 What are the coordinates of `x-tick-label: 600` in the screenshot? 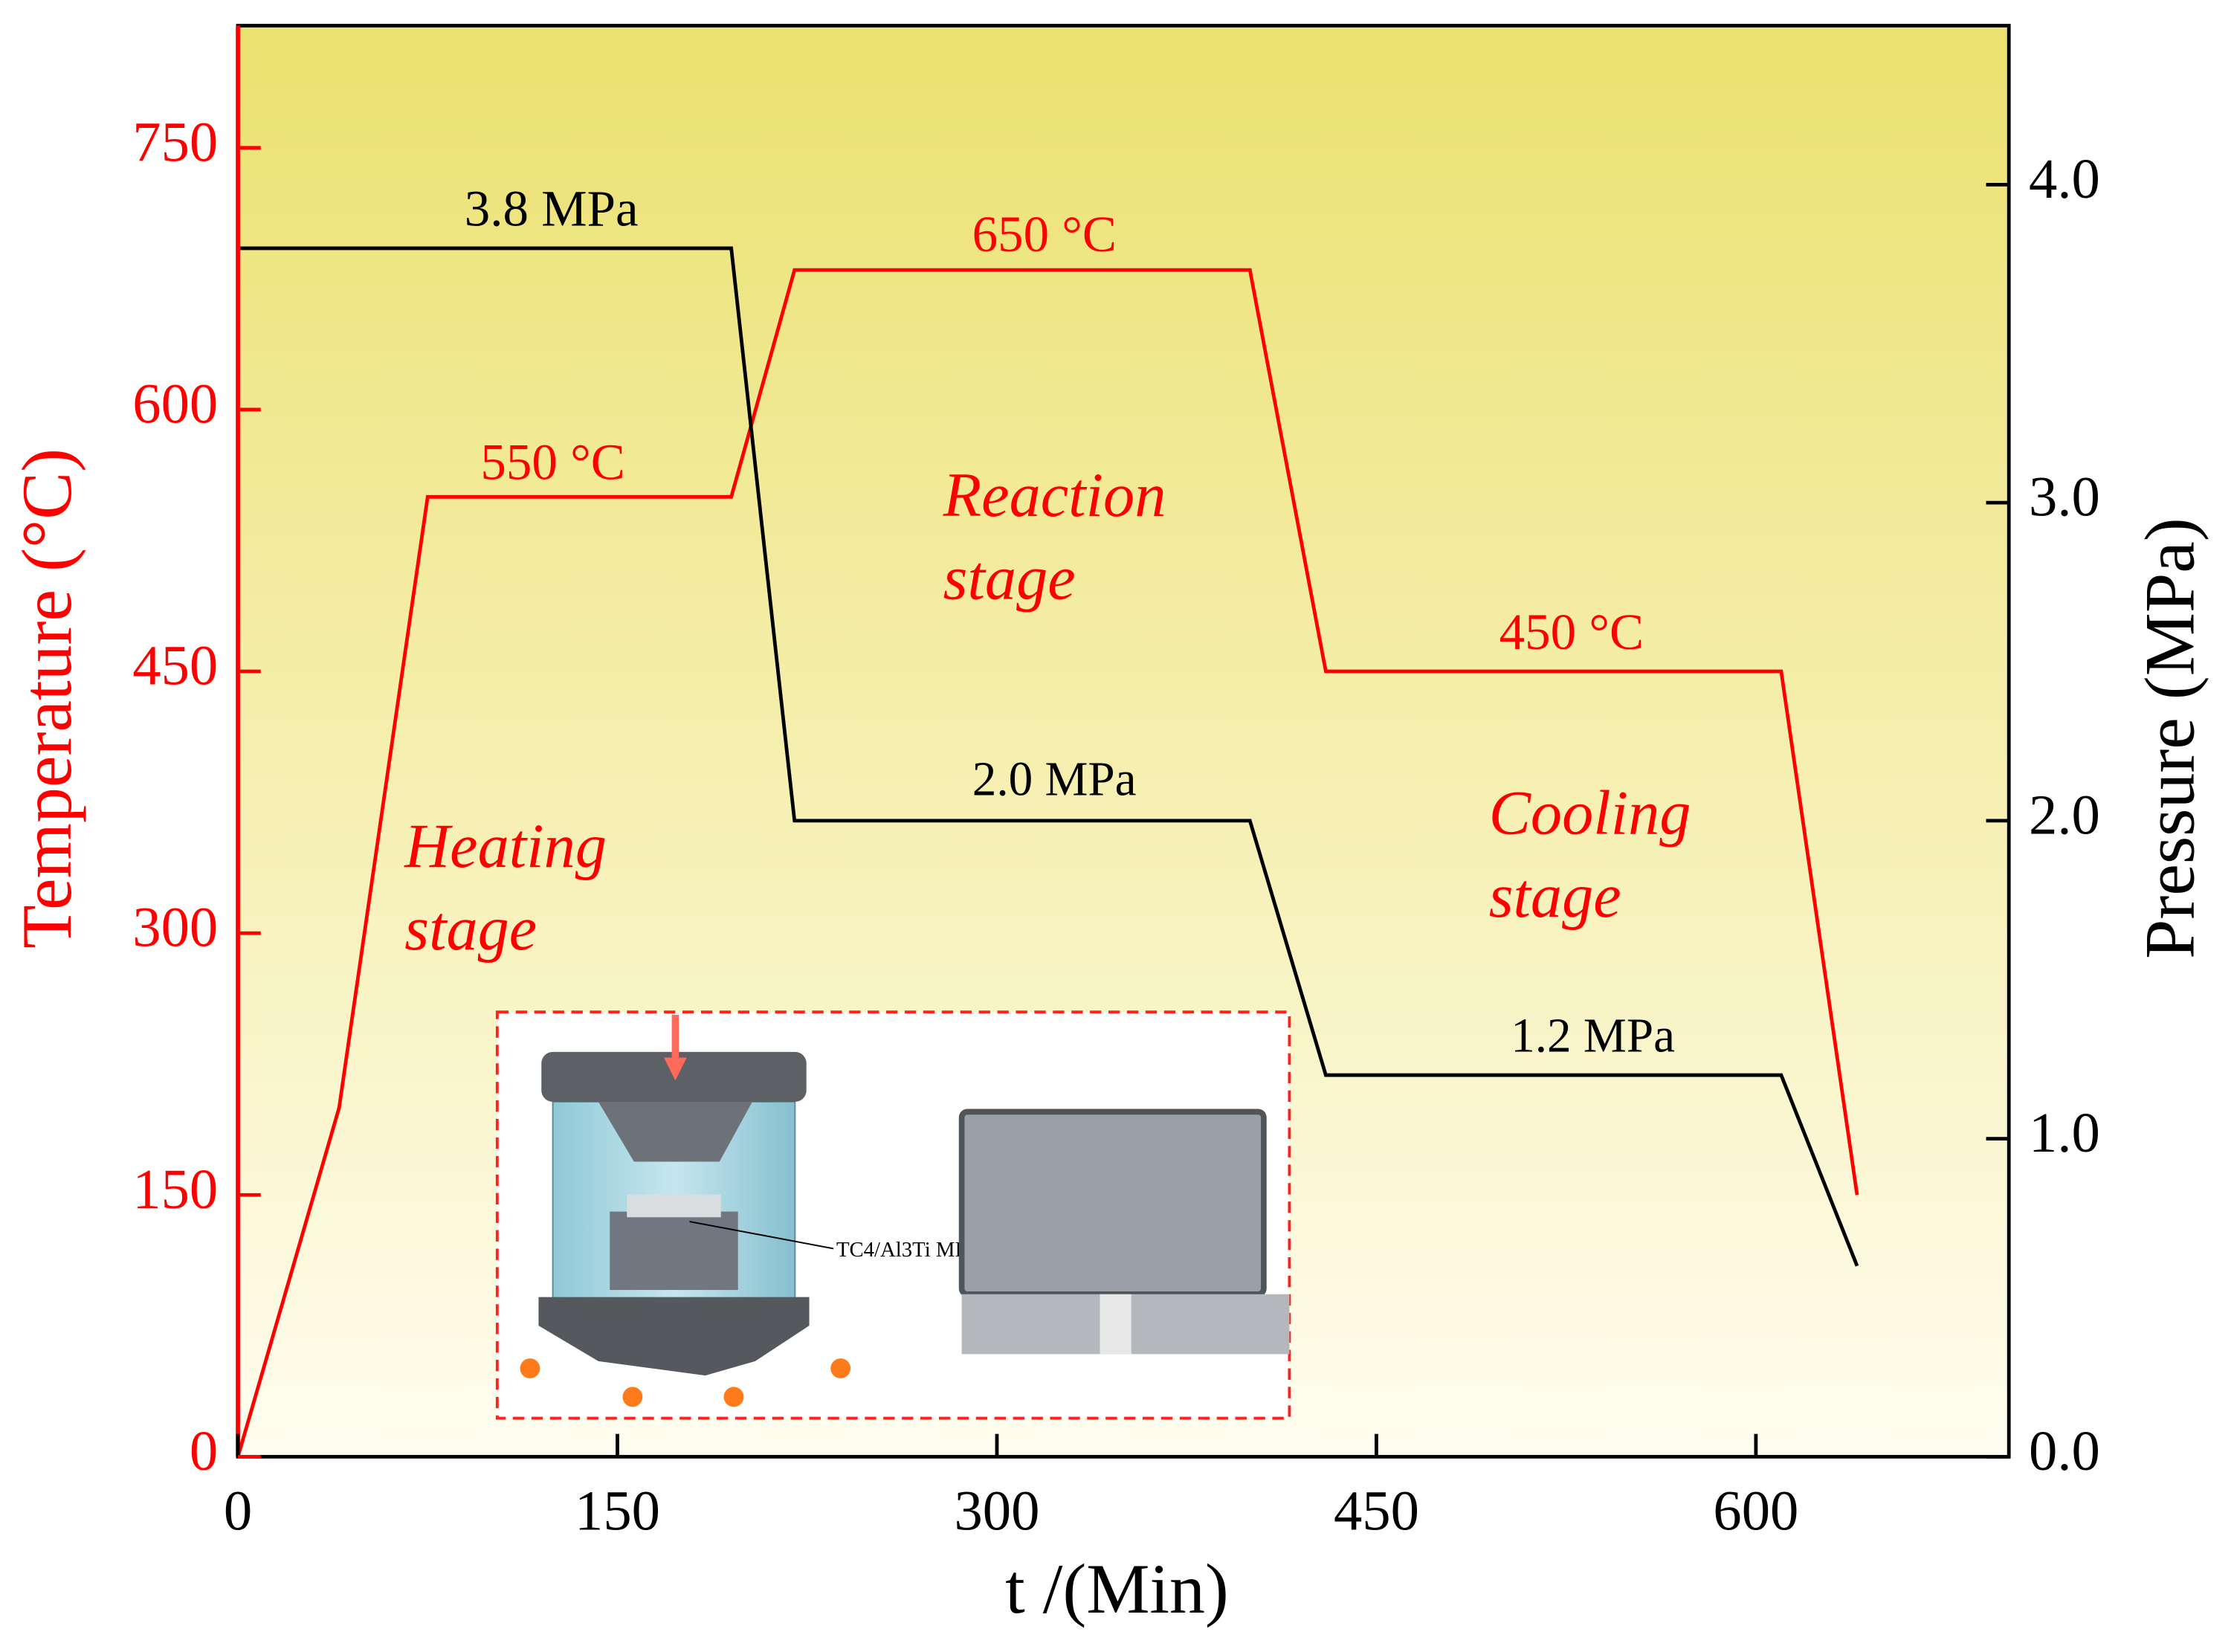 It's located at (1755, 1510).